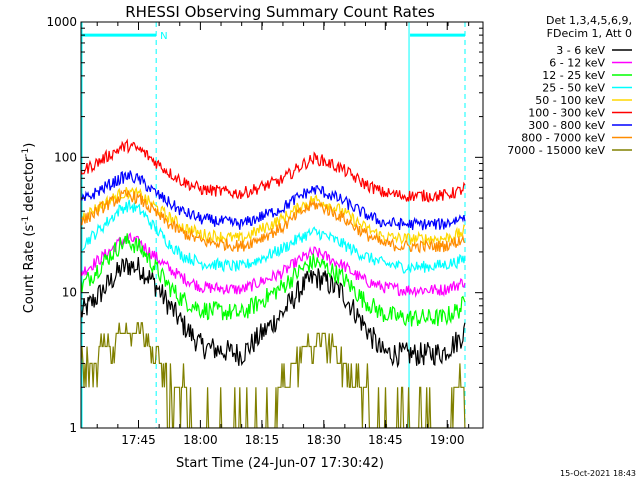  I want to click on legend-entry-label: 100 - 300 keV, so click(566, 113).